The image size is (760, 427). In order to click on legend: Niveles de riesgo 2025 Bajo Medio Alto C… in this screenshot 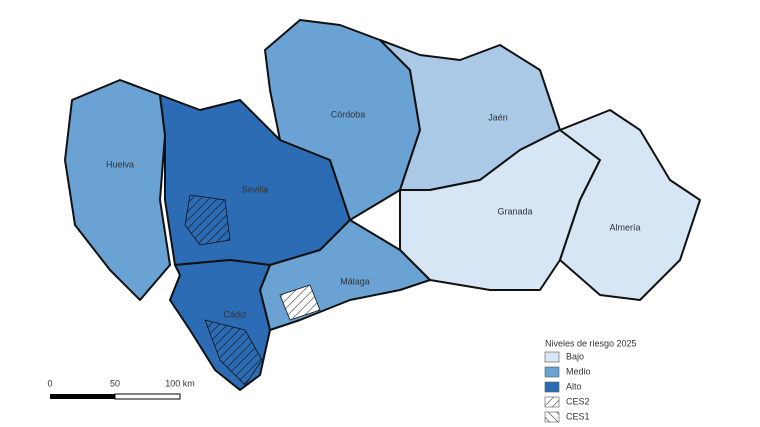, I will do `click(590, 380)`.